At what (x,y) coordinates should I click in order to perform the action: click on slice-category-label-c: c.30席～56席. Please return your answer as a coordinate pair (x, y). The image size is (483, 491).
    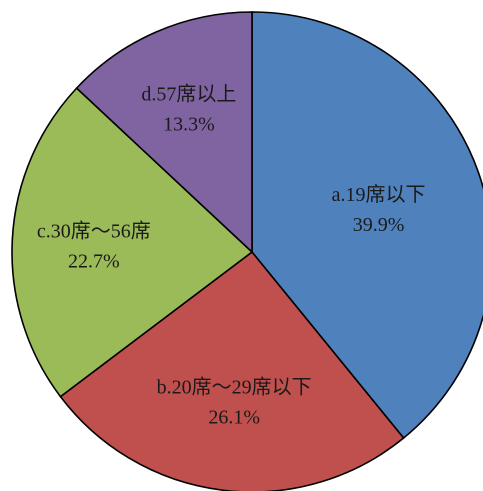
    Looking at the image, I should click on (94, 231).